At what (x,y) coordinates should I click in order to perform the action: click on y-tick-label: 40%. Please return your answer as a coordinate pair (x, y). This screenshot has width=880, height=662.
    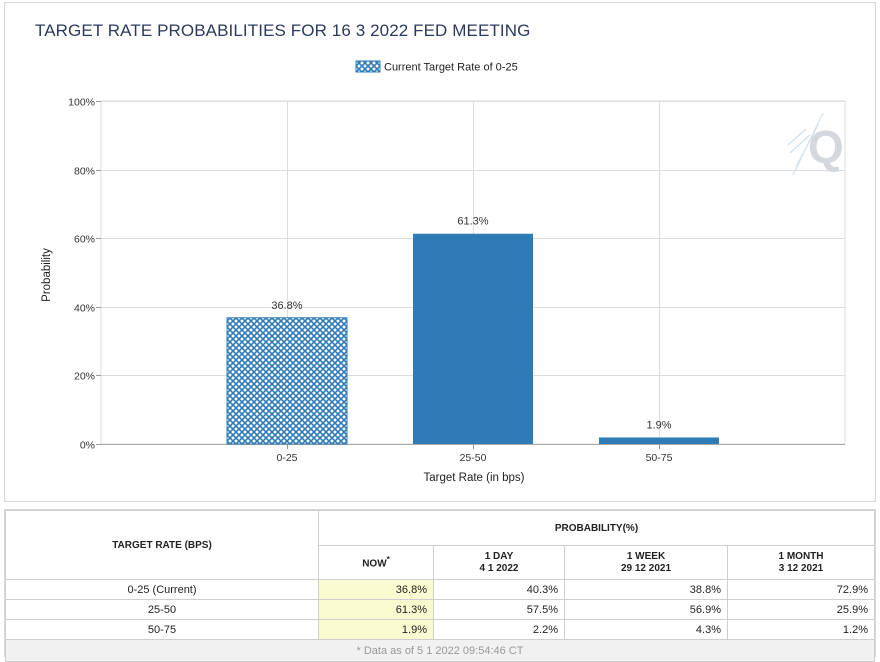
    Looking at the image, I should click on (84, 309).